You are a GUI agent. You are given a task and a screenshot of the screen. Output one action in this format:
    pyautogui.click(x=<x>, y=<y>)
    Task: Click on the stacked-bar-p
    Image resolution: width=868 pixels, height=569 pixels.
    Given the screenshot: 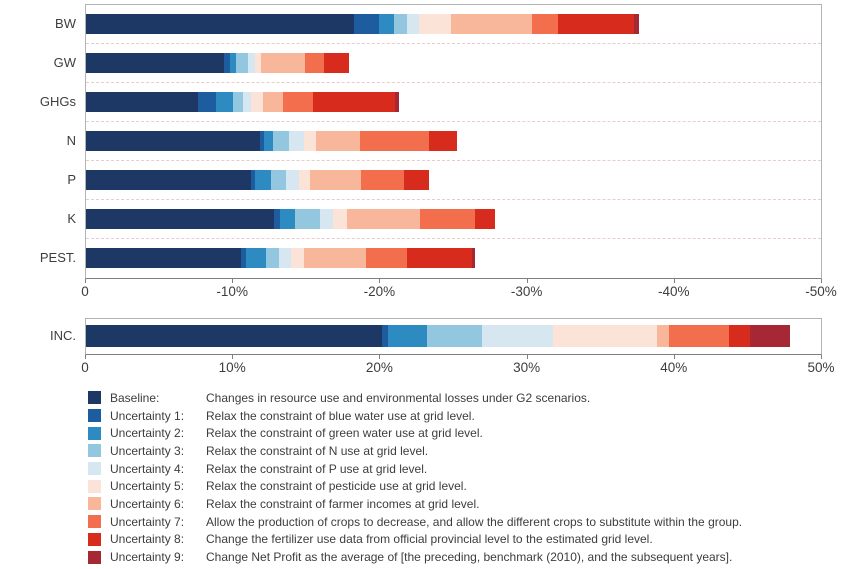 What is the action you would take?
    pyautogui.click(x=257, y=180)
    